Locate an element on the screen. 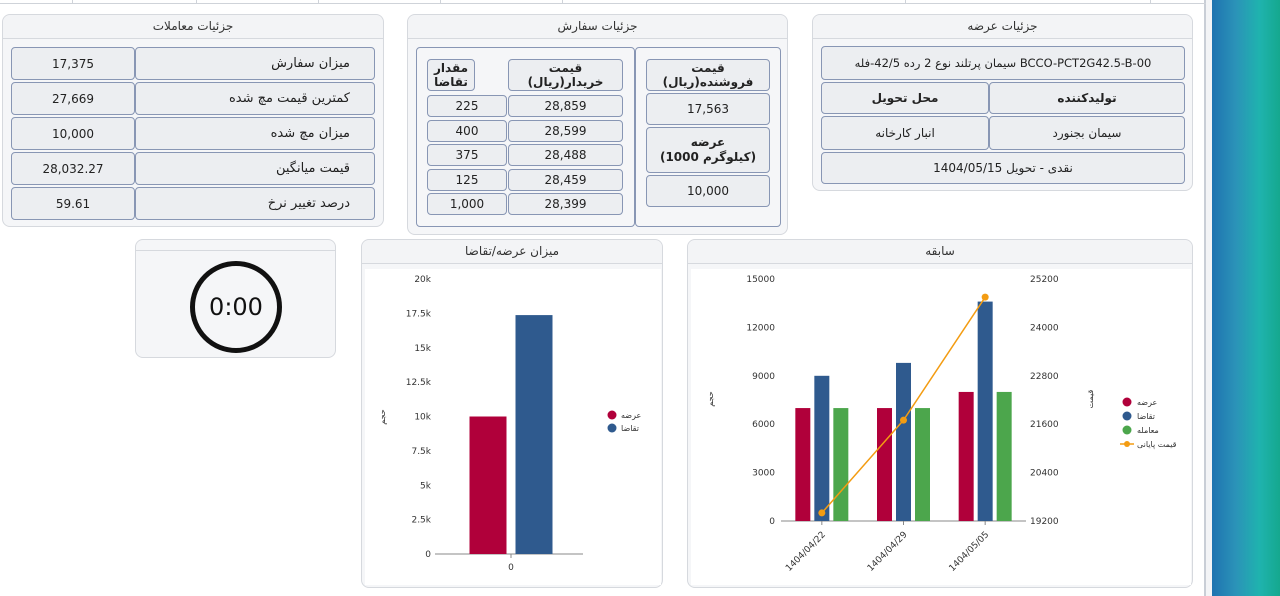 This screenshot has width=1280, height=596. y-right-tick-label: 20400 is located at coordinates (1044, 474).